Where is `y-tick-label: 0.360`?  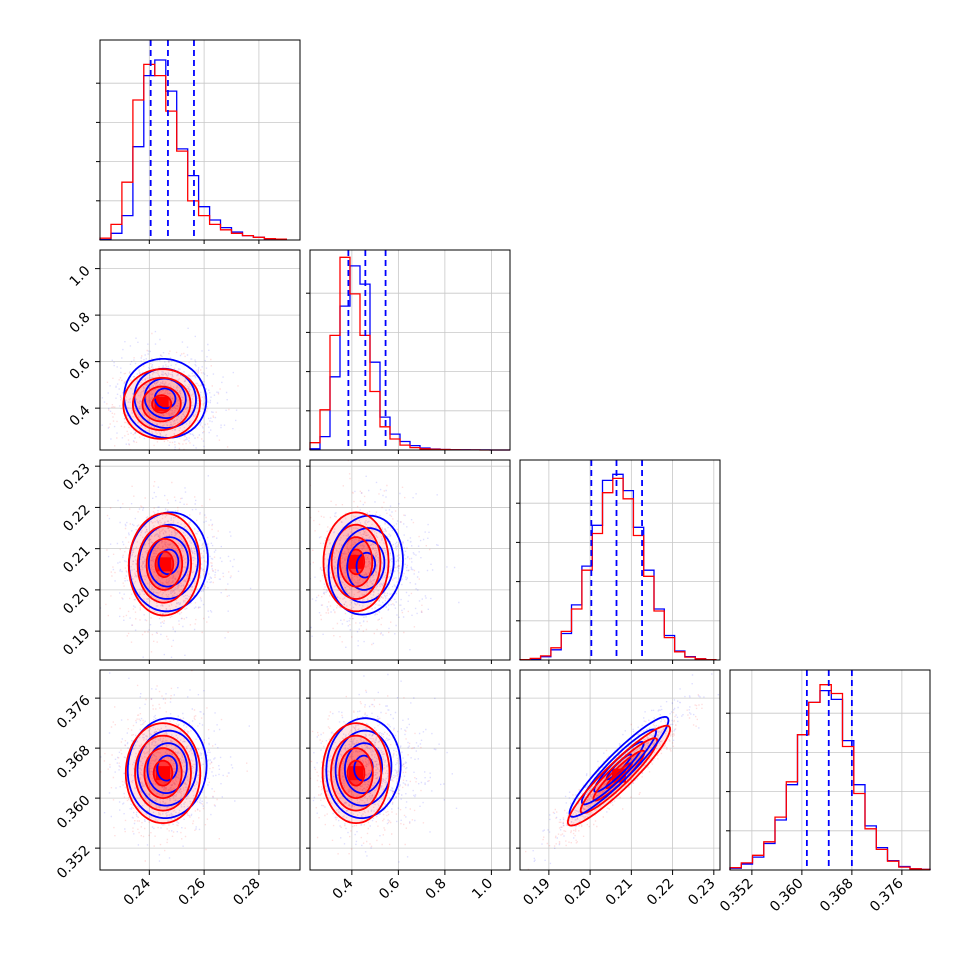 y-tick-label: 0.360 is located at coordinates (74, 812).